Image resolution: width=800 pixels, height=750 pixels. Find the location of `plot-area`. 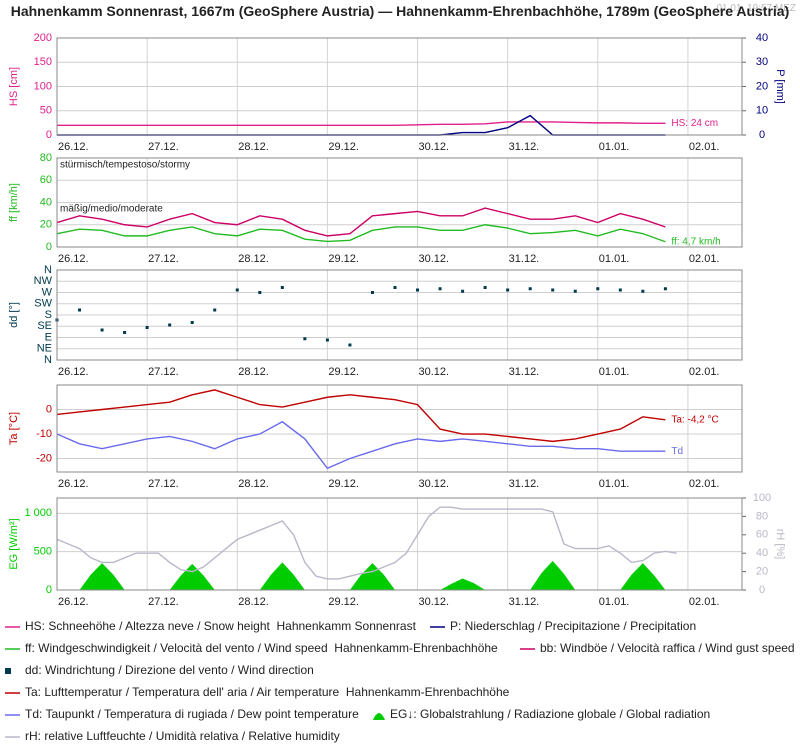

plot-area is located at coordinates (399, 428).